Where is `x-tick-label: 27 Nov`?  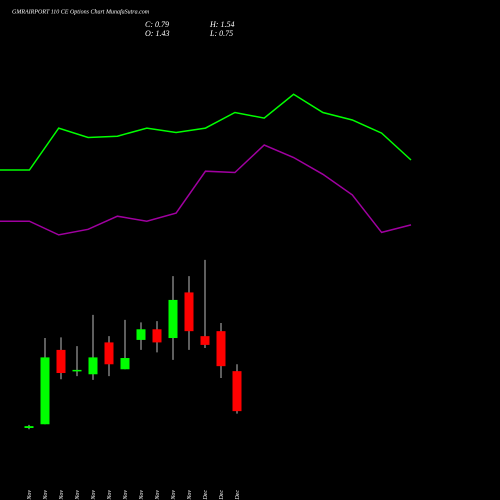 x-tick-label: 27 Nov is located at coordinates (158, 495).